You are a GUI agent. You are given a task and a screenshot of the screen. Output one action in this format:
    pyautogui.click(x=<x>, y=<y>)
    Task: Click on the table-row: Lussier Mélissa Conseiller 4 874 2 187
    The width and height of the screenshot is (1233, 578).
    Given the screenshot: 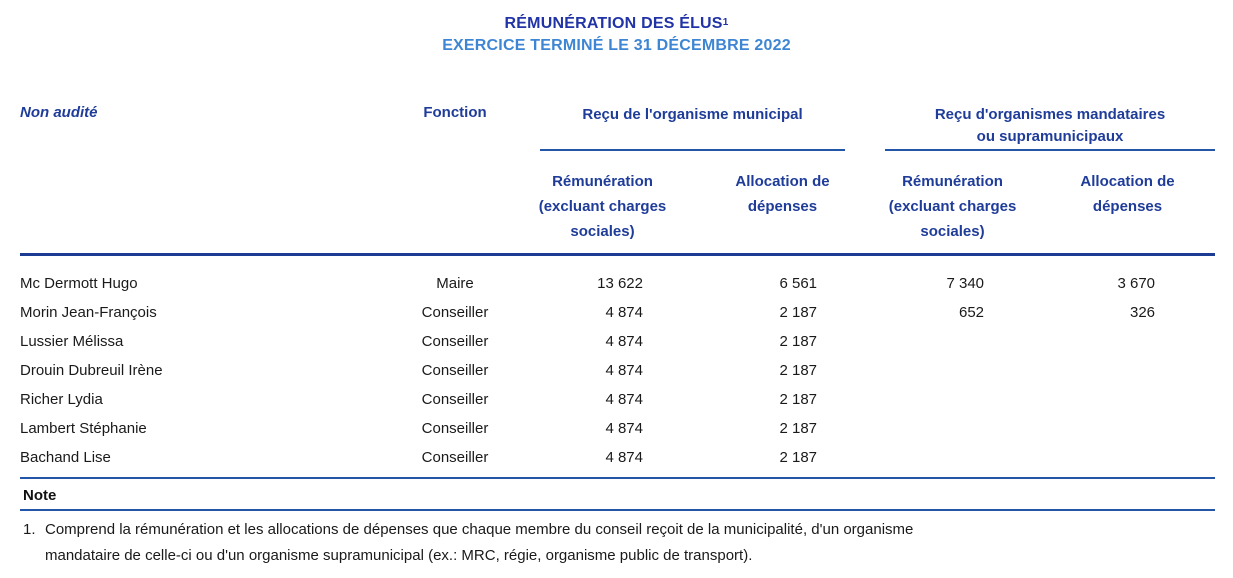 What is the action you would take?
    pyautogui.click(x=617, y=341)
    